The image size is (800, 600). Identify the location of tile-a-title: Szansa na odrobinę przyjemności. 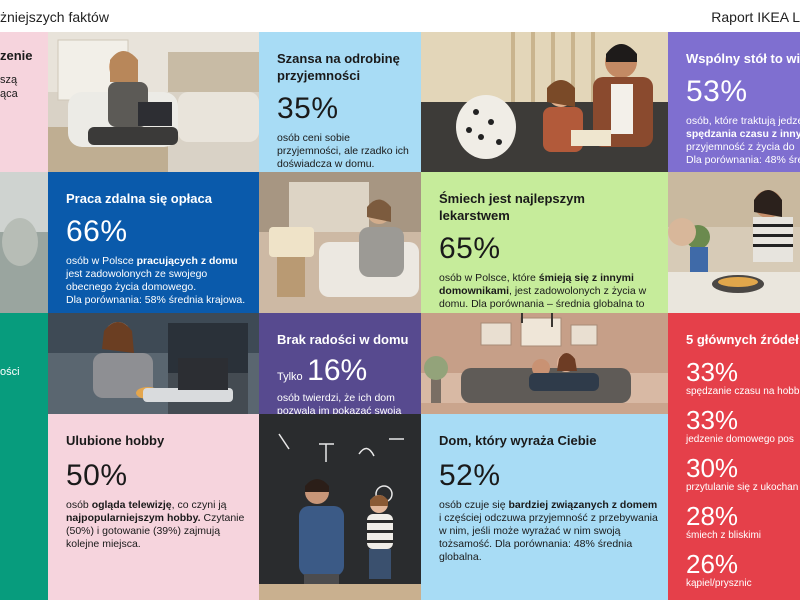
(338, 67).